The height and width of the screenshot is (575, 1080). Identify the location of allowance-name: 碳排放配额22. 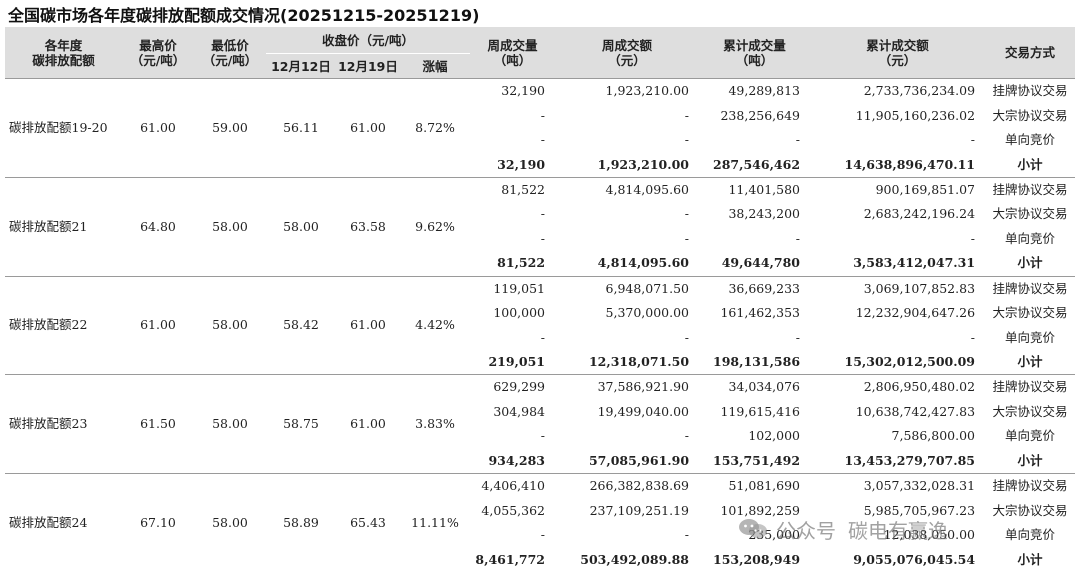
(48, 325).